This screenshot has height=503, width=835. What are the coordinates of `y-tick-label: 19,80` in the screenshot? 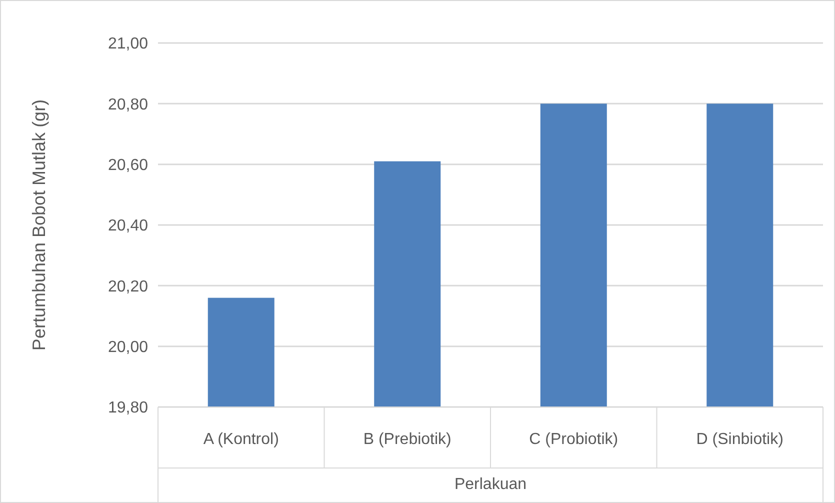 It's located at (128, 408).